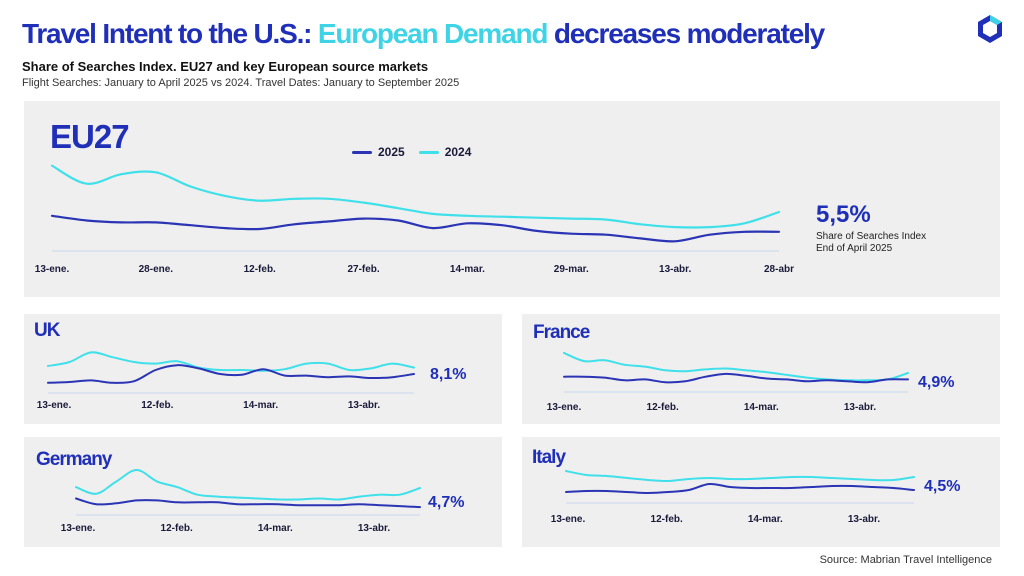  Describe the element at coordinates (864, 519) in the screenshot. I see `tick-label-italy: 13-abr.` at that location.